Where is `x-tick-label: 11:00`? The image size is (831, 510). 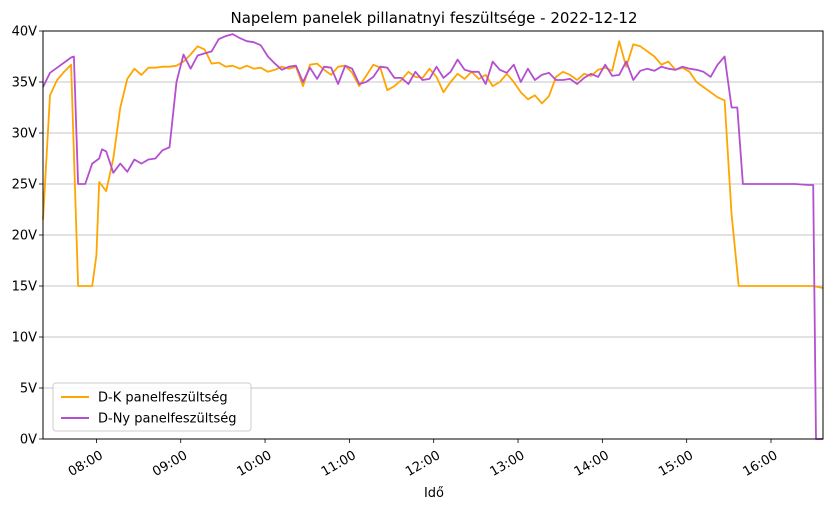
x-tick-label: 11:00 is located at coordinates (339, 464).